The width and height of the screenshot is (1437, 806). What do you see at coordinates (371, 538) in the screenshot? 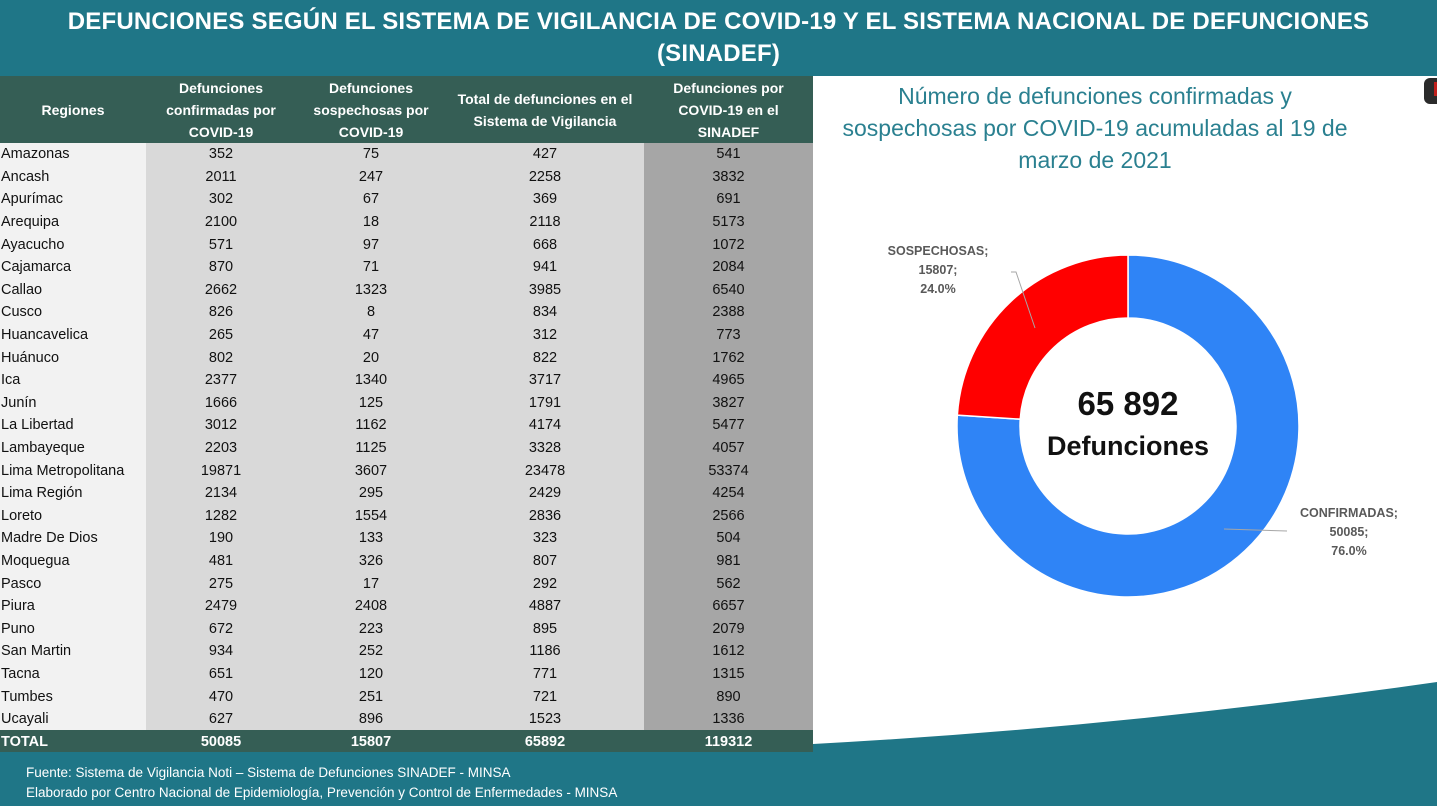
I see `cell-sospechosas: 133` at bounding box center [371, 538].